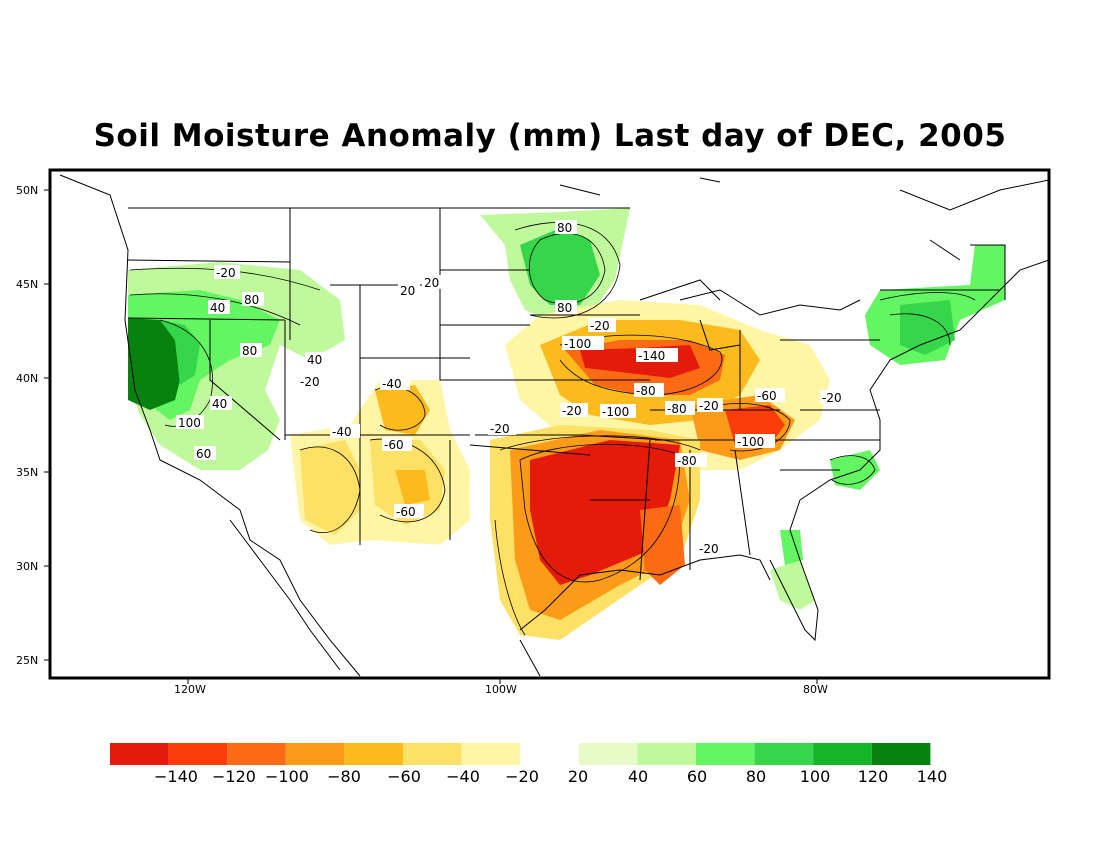 This screenshot has height=850, width=1100. What do you see at coordinates (522, 776) in the screenshot?
I see `colorbar-tick-label: −20` at bounding box center [522, 776].